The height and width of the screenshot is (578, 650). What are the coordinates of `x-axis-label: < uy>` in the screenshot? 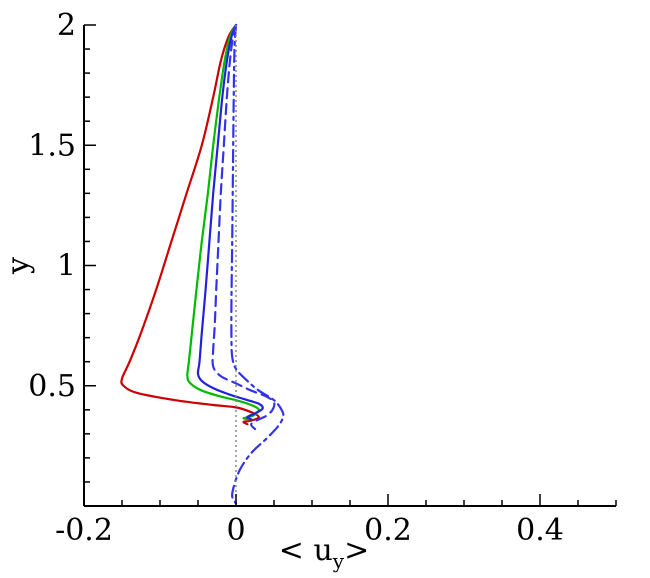 It's located at (324, 553).